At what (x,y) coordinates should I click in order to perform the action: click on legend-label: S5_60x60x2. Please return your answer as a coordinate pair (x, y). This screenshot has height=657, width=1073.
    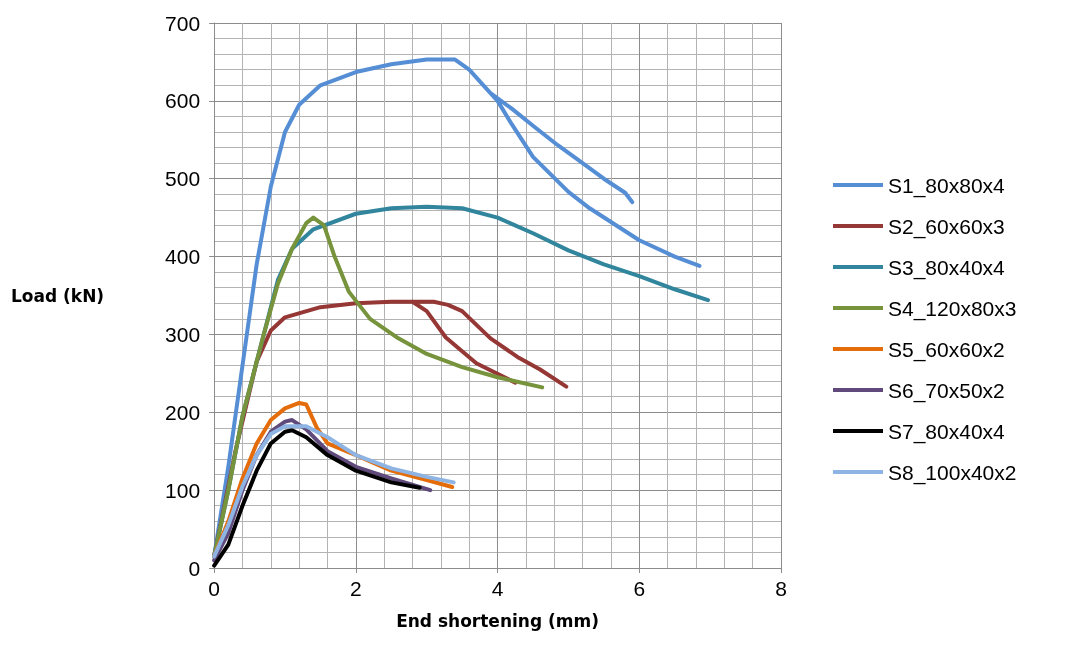
    Looking at the image, I should click on (946, 349).